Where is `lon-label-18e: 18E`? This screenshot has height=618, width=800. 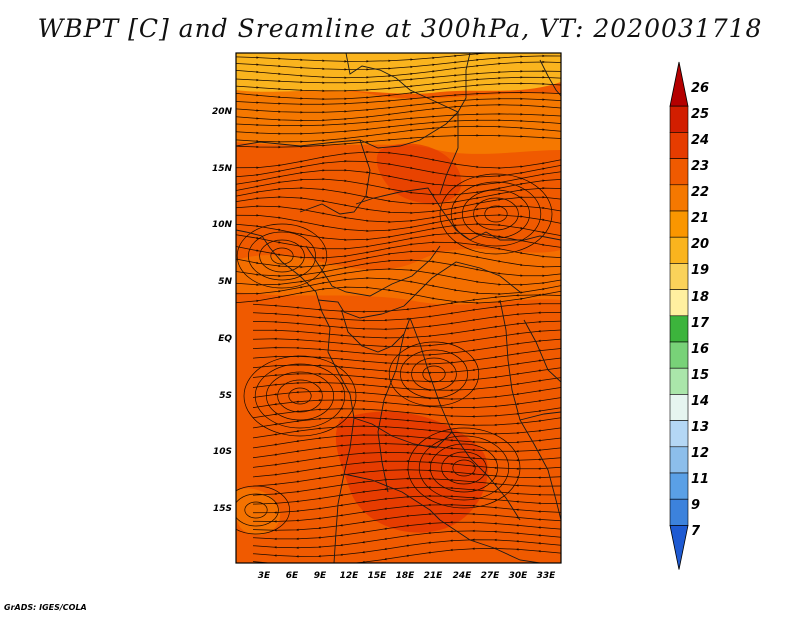
lon-label-18e: 18E is located at coordinates (406, 576).